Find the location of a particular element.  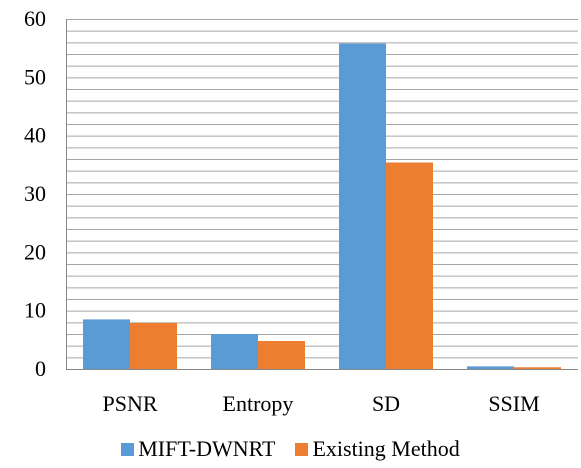

legend-item-series-0: MIFT-DWNRT is located at coordinates (198, 449).